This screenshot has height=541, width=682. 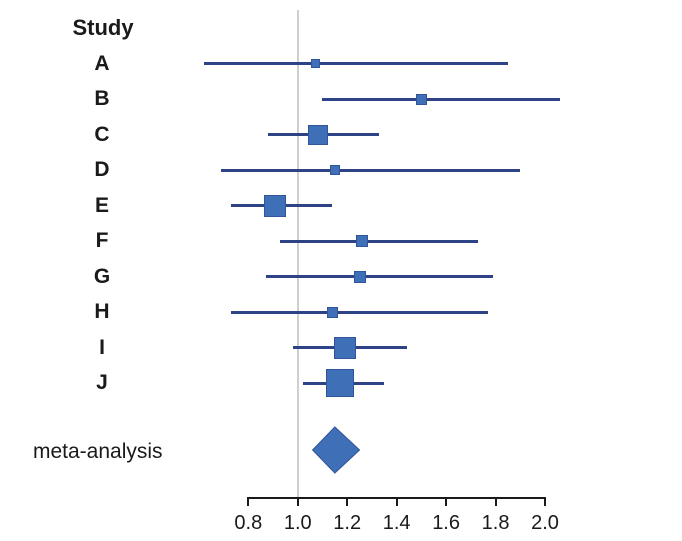 I want to click on x-axis-tick-label: 1.8, so click(x=495, y=523).